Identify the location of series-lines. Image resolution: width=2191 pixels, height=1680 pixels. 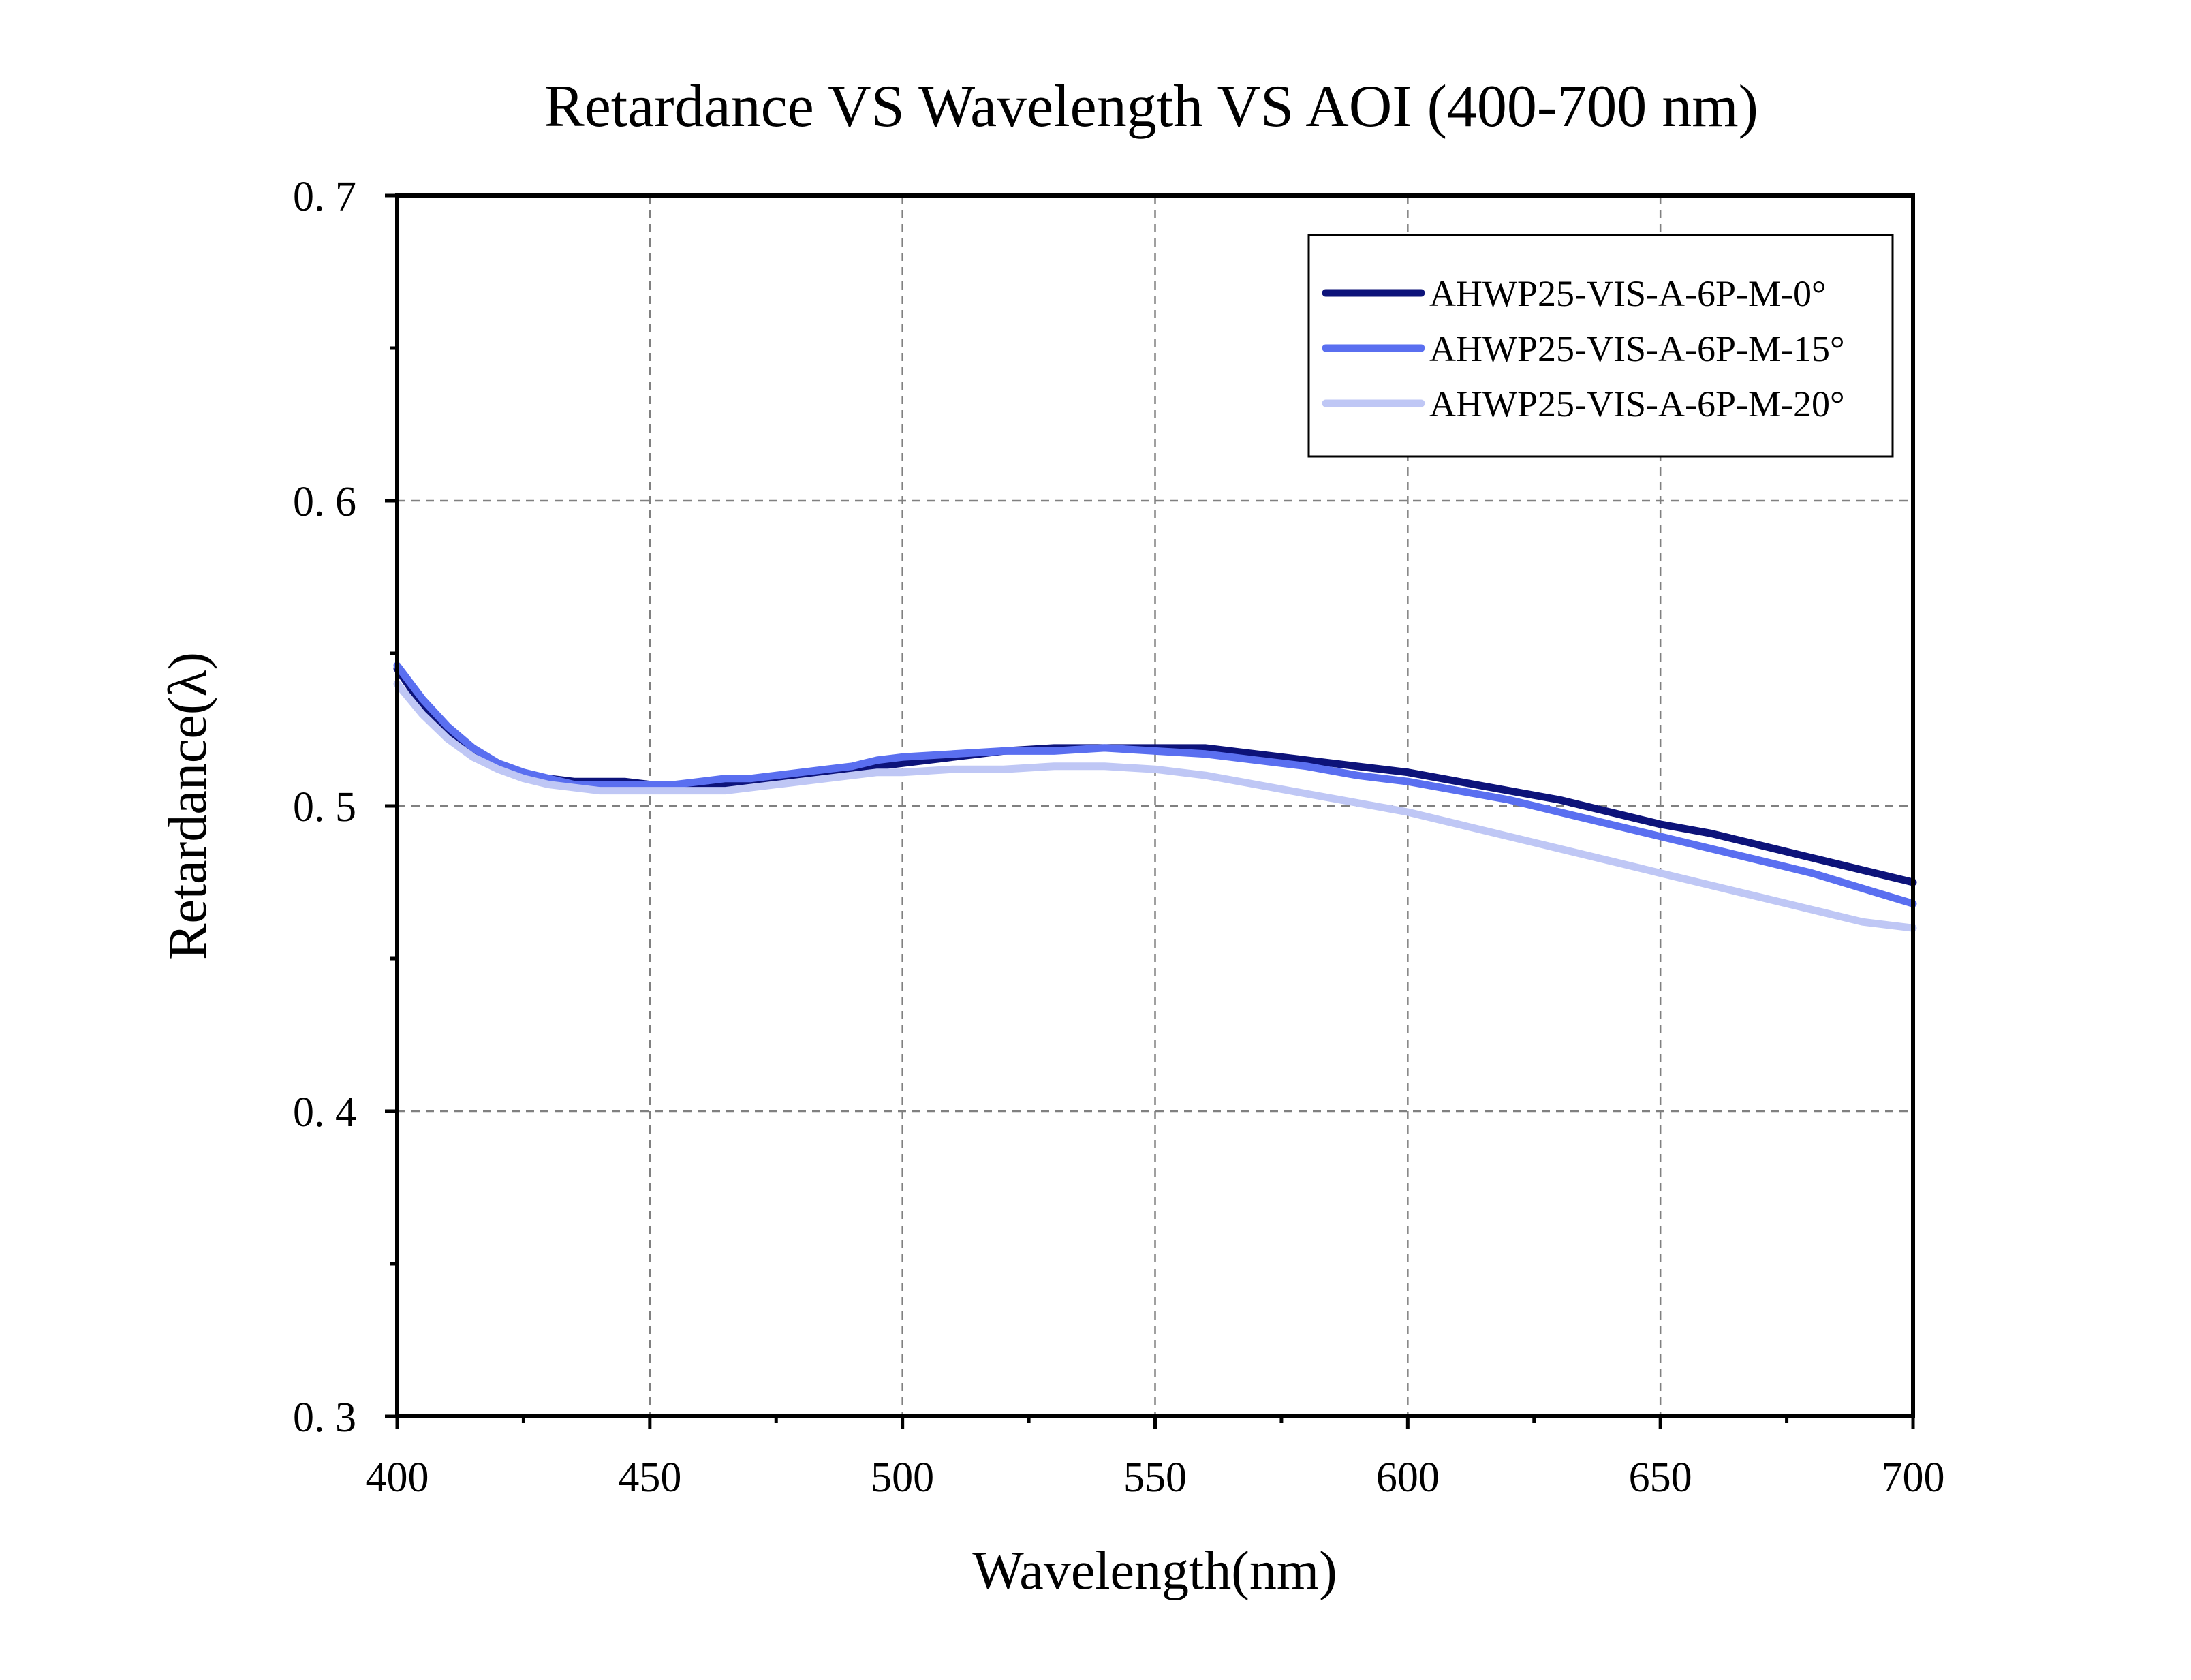
(1155, 797).